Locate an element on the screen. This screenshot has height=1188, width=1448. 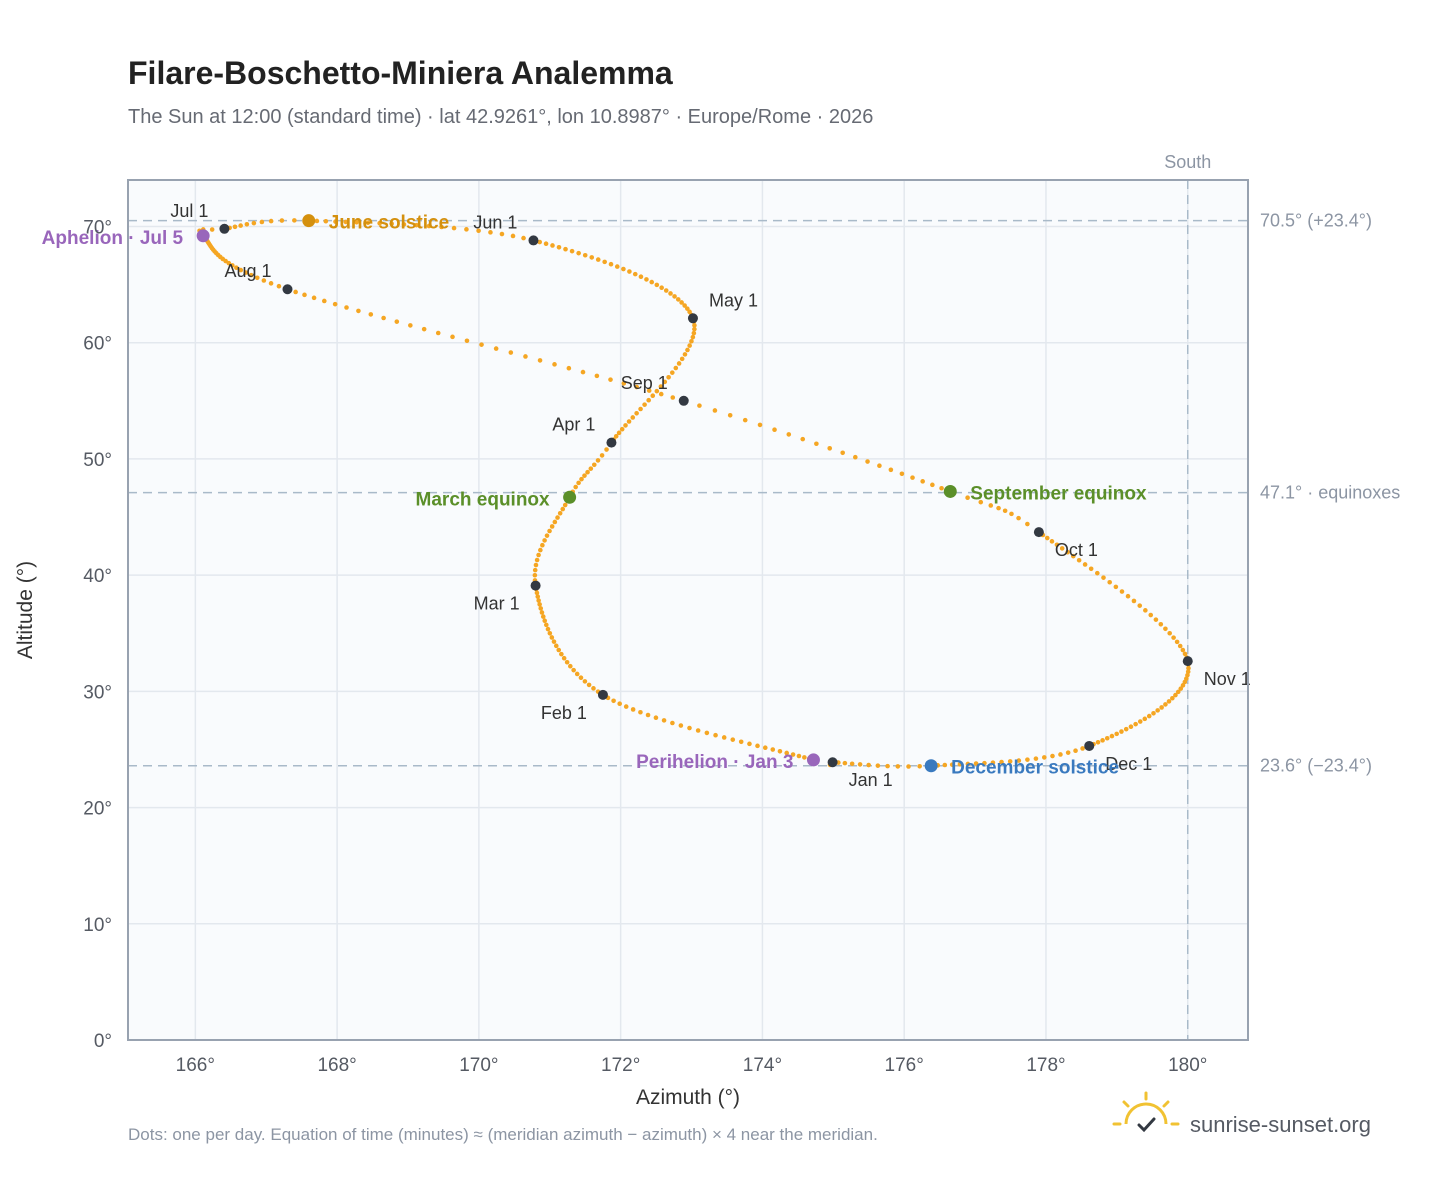
reference-line-label: 23.6° (−23.4°) is located at coordinates (1316, 766).